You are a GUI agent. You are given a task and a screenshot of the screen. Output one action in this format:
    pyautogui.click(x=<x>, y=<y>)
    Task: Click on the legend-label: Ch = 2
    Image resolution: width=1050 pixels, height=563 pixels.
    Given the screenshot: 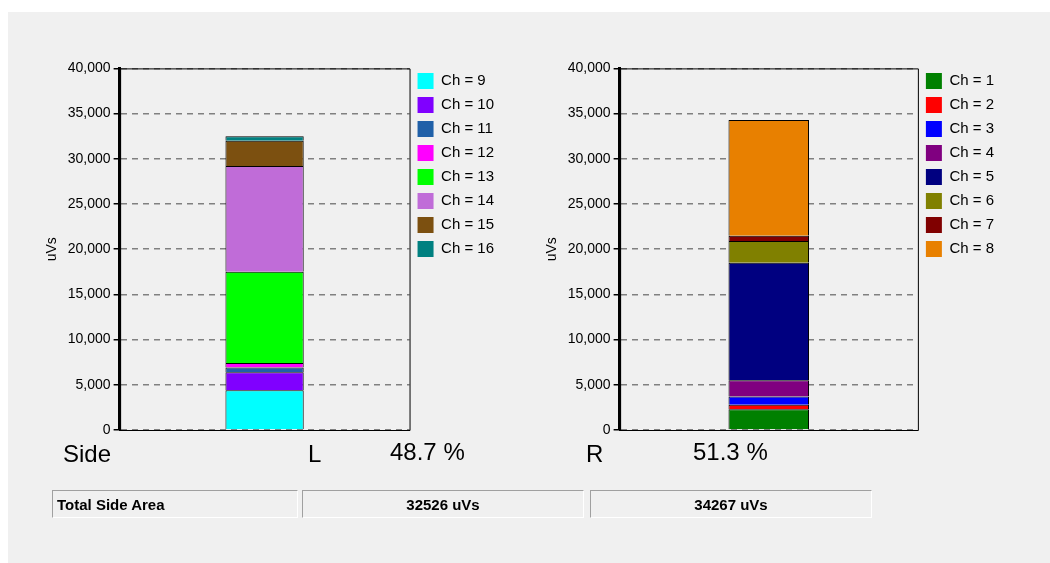 What is the action you would take?
    pyautogui.click(x=972, y=104)
    